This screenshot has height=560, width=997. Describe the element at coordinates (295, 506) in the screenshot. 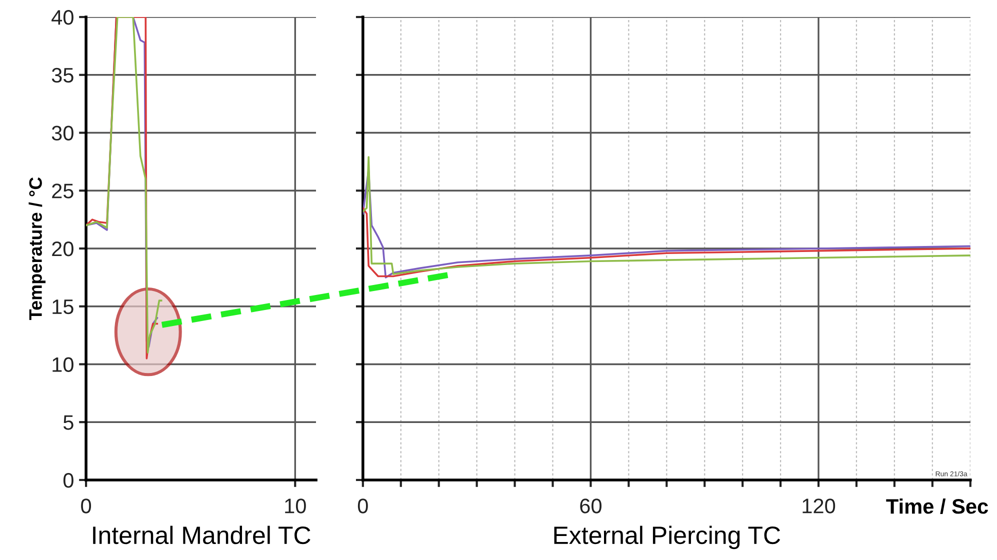

I see `x-tick-label: 10` at that location.